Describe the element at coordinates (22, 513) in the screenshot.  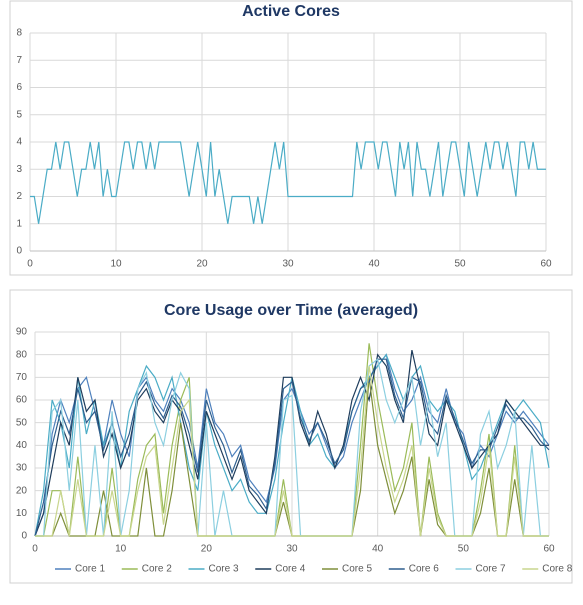
I see `y-tick-label: 10` at that location.